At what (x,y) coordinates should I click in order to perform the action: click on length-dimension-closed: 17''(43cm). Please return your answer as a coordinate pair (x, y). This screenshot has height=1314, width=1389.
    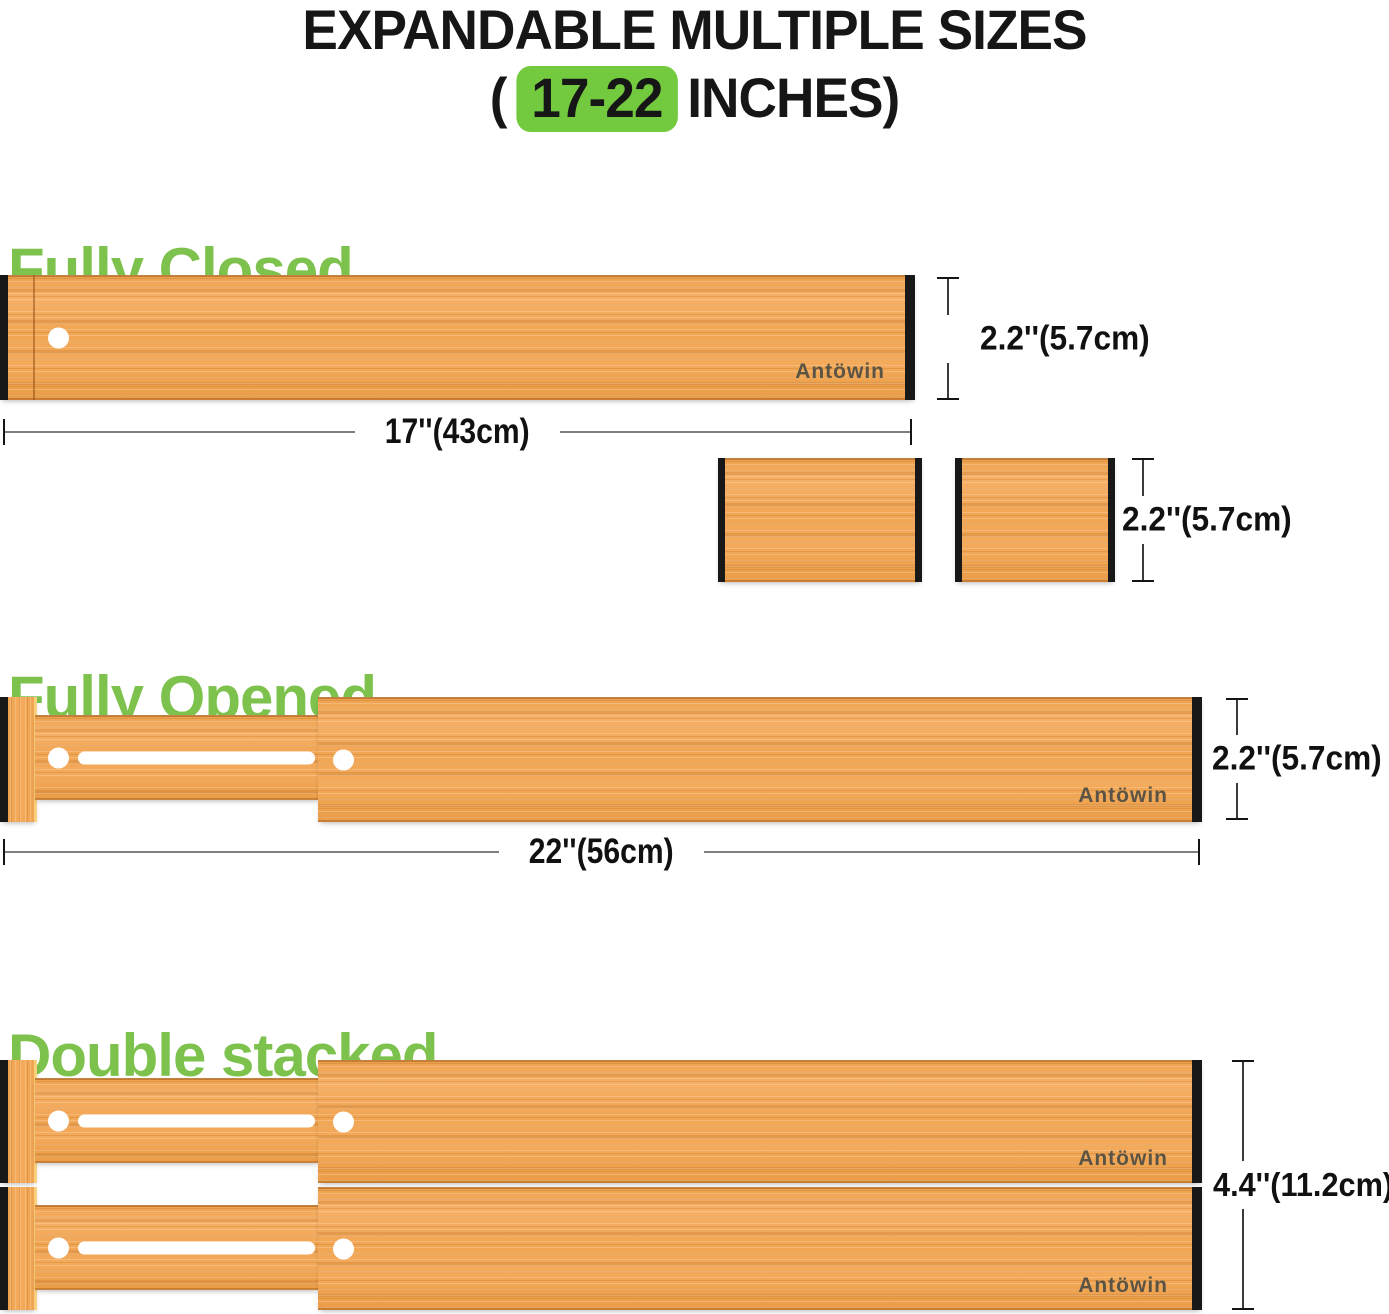
    Looking at the image, I should click on (457, 431).